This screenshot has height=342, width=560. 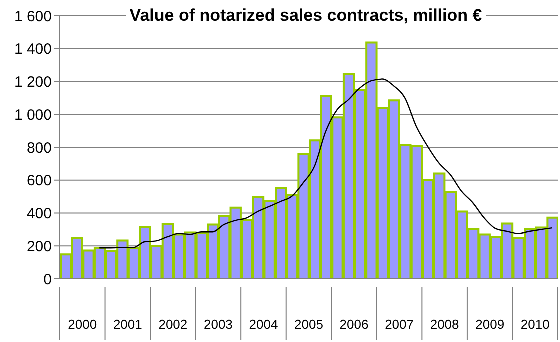 What do you see at coordinates (48, 279) in the screenshot?
I see `y-tick-label: 0` at bounding box center [48, 279].